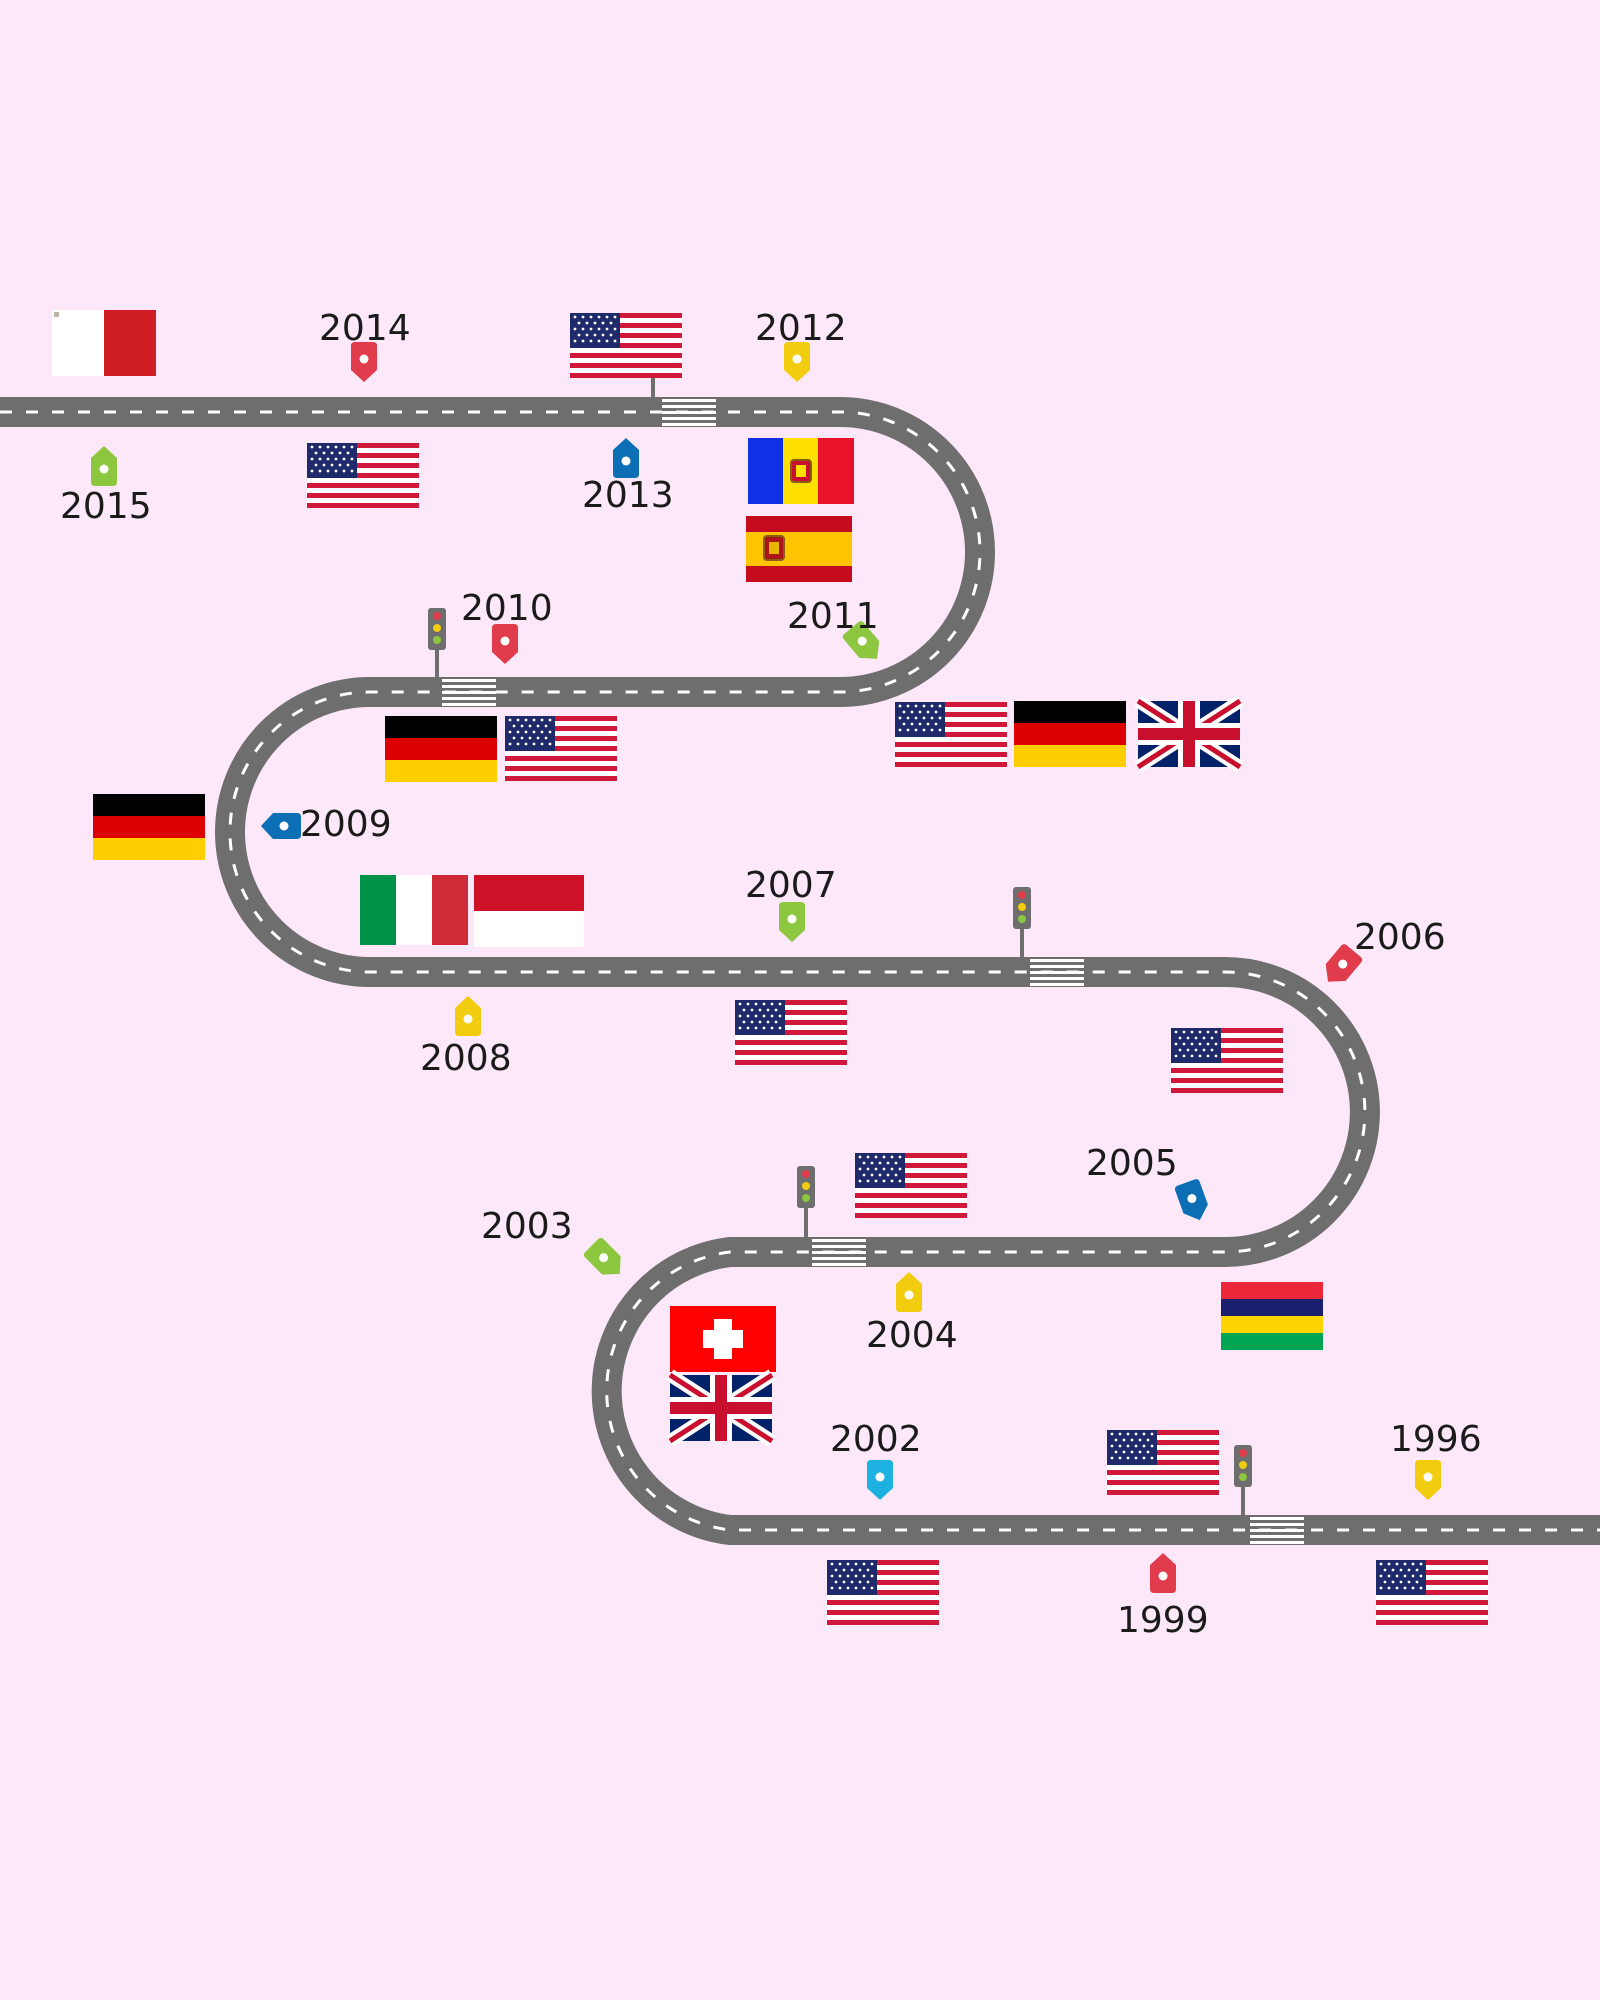 Image resolution: width=1600 pixels, height=2000 pixels. Describe the element at coordinates (507, 608) in the screenshot. I see `year-label-2010: 2010` at that location.